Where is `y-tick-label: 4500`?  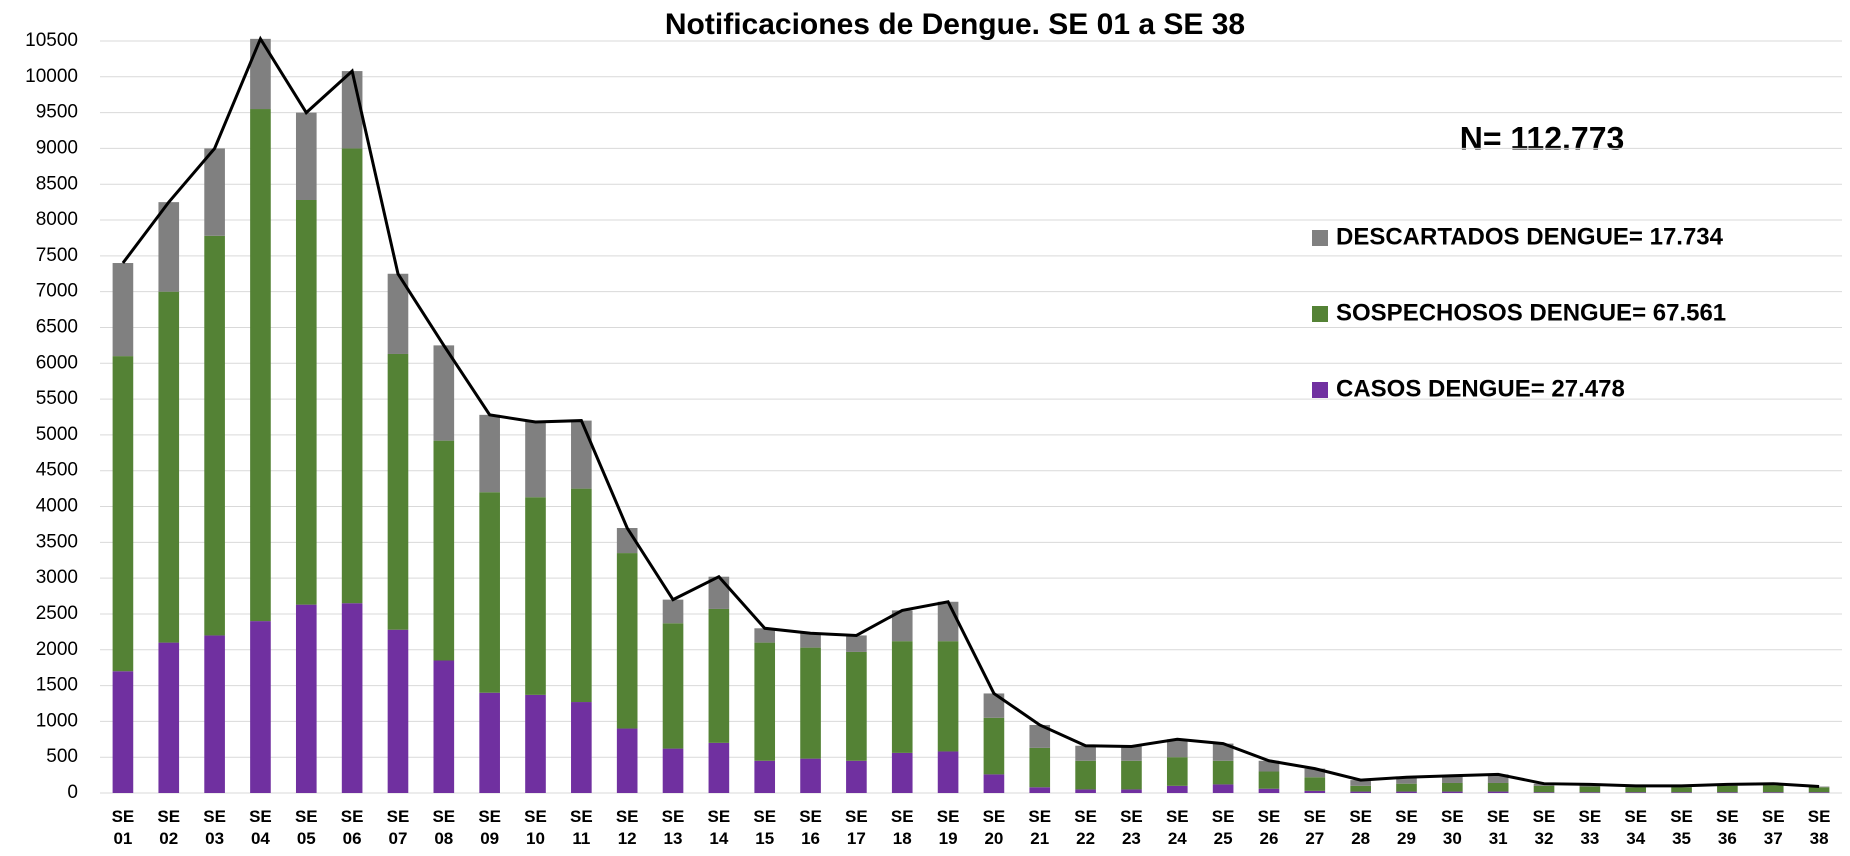 y-tick-label: 4500 is located at coordinates (57, 470).